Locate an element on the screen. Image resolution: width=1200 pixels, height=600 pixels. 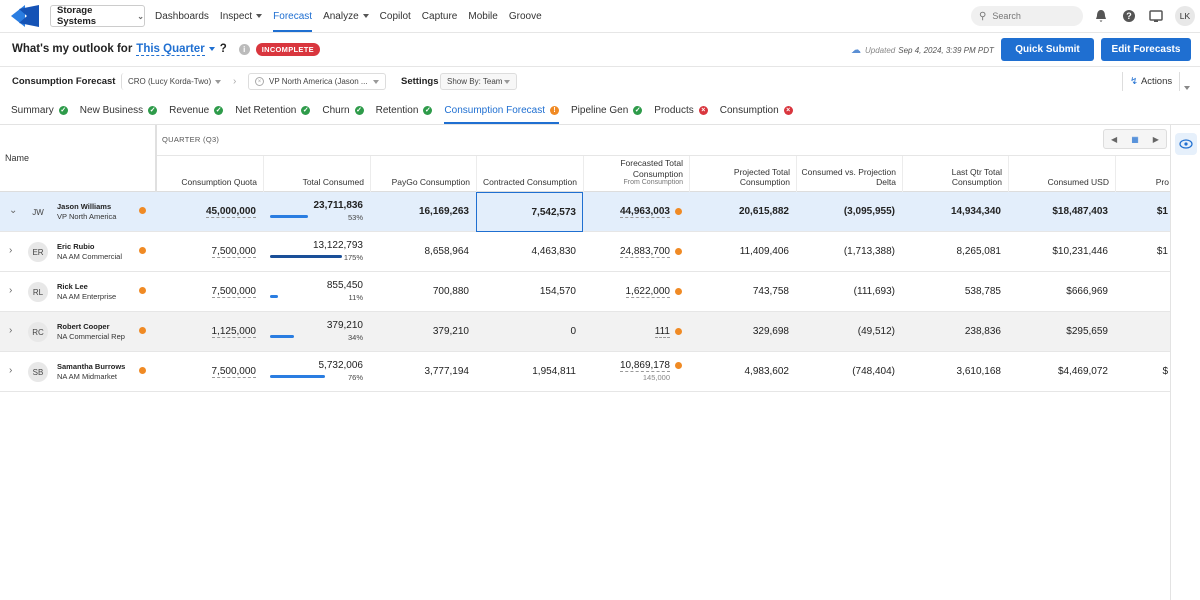
tab: Churn ✓ is located at coordinates (343, 110).